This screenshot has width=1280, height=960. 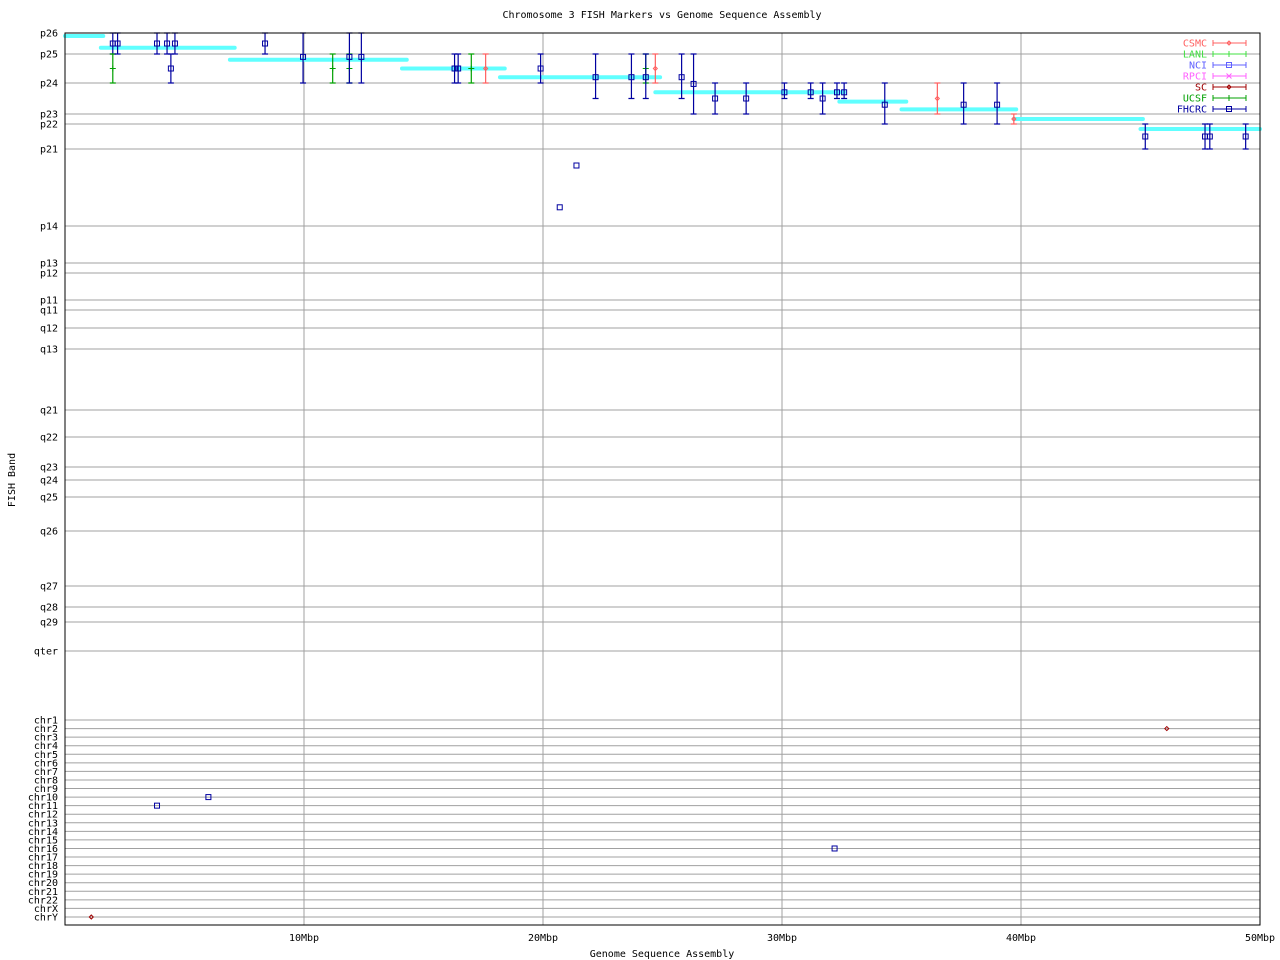 I want to click on assembly-segments, so click(x=662, y=82).